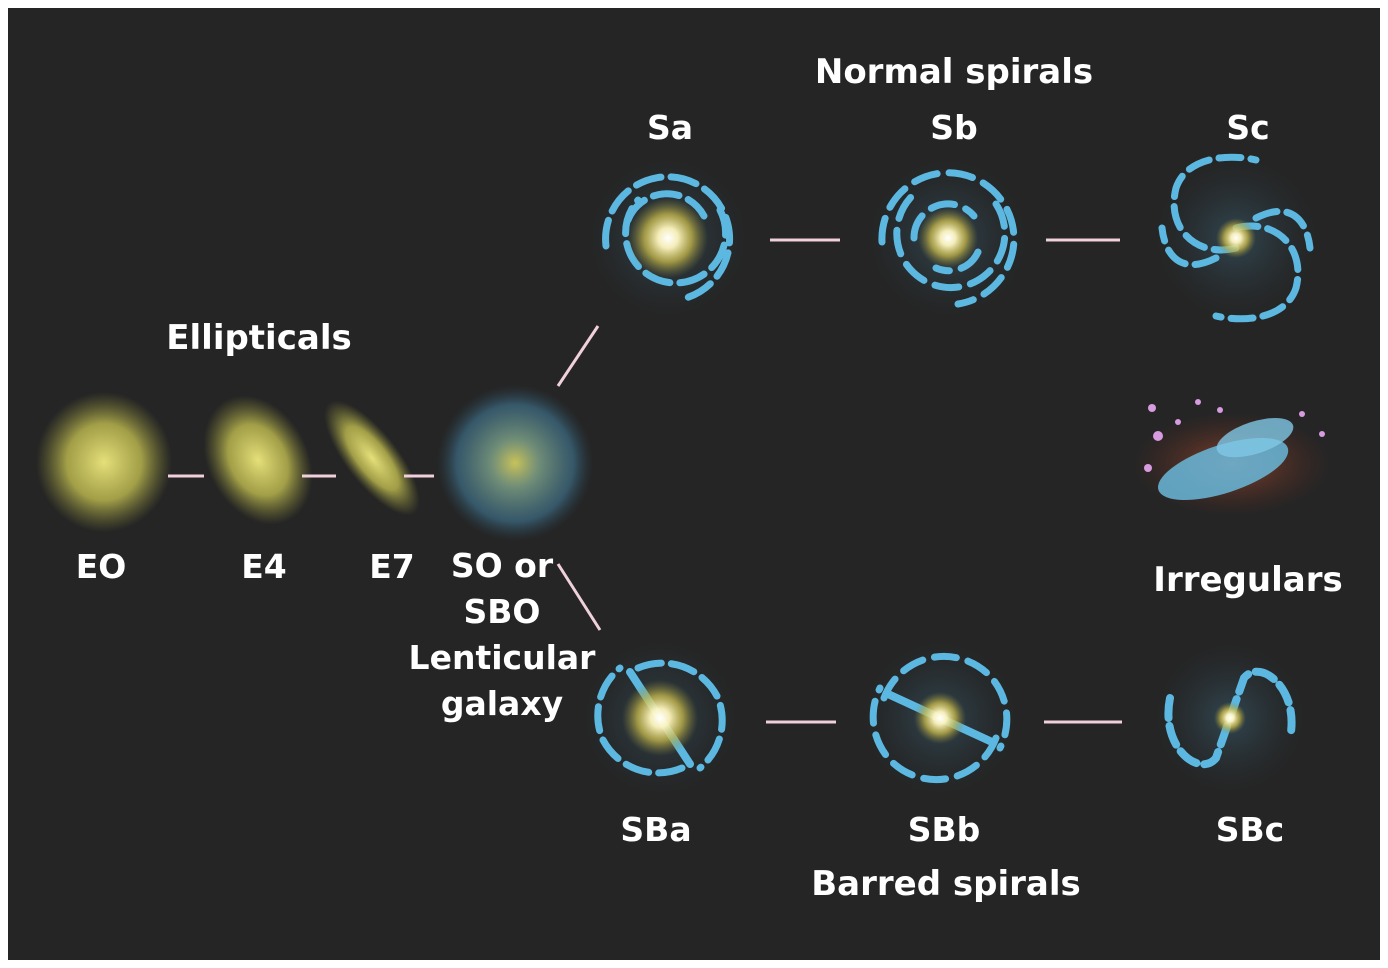  I want to click on label-s0-lenticular: SO or SBO Lenticular galaxy, so click(502, 635).